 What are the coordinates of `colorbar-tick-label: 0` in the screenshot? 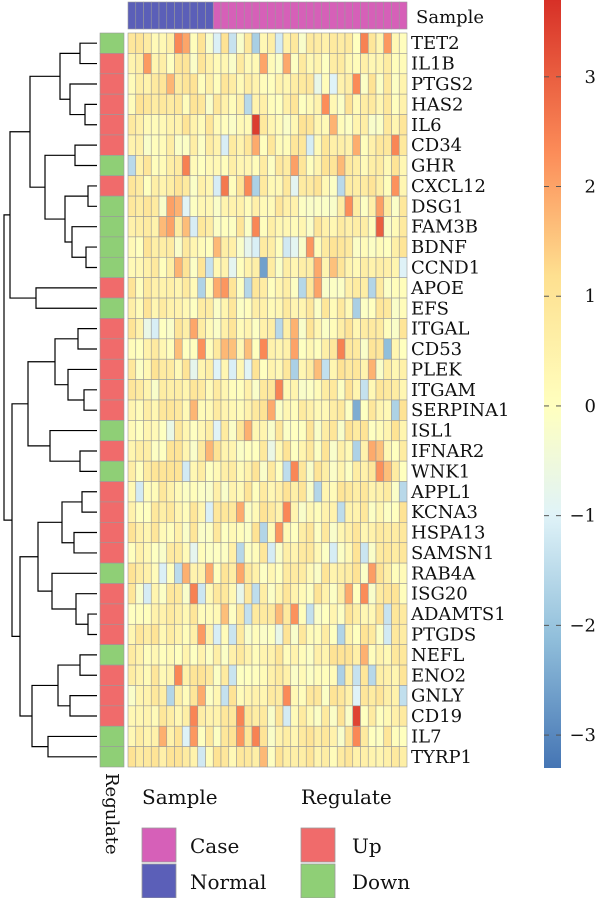 It's located at (590, 406).